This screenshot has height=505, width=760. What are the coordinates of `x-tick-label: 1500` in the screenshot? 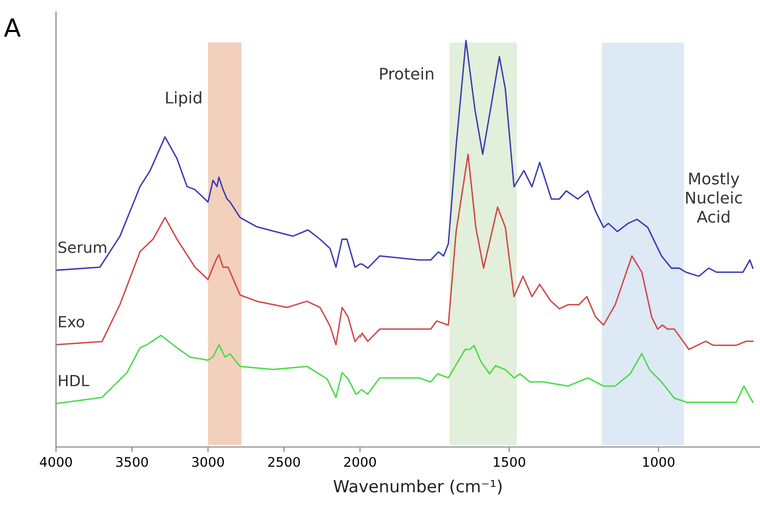 It's located at (510, 461).